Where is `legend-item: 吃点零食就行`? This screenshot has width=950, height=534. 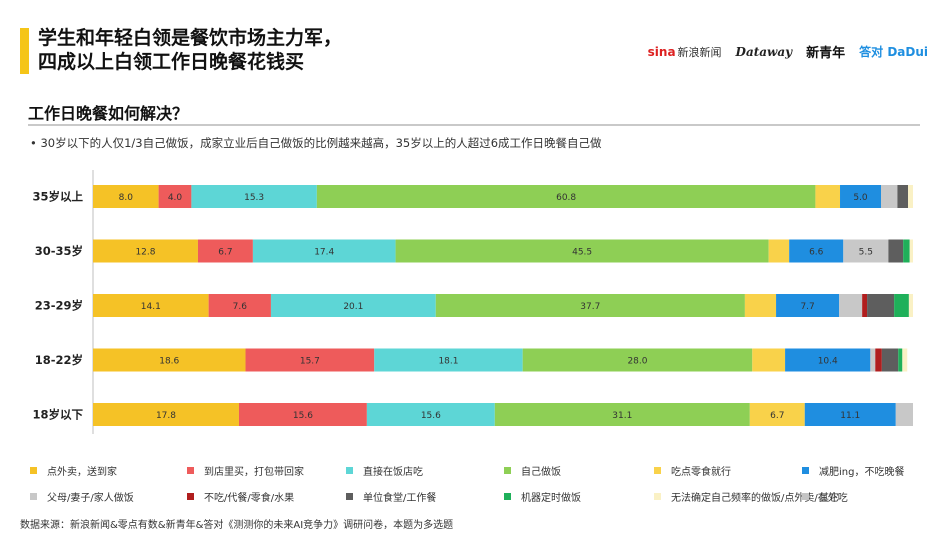 legend-item: 吃点零食就行 is located at coordinates (692, 470).